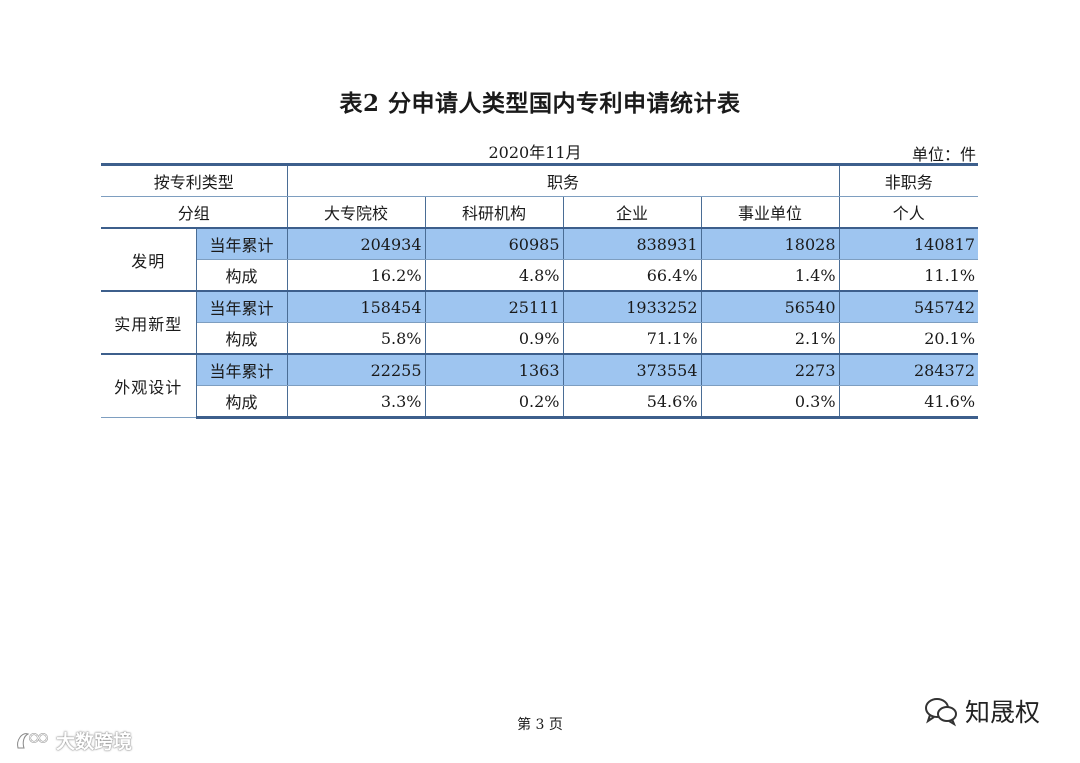 The width and height of the screenshot is (1080, 763). Describe the element at coordinates (770, 338) in the screenshot. I see `table-cell: 2.1%` at that location.